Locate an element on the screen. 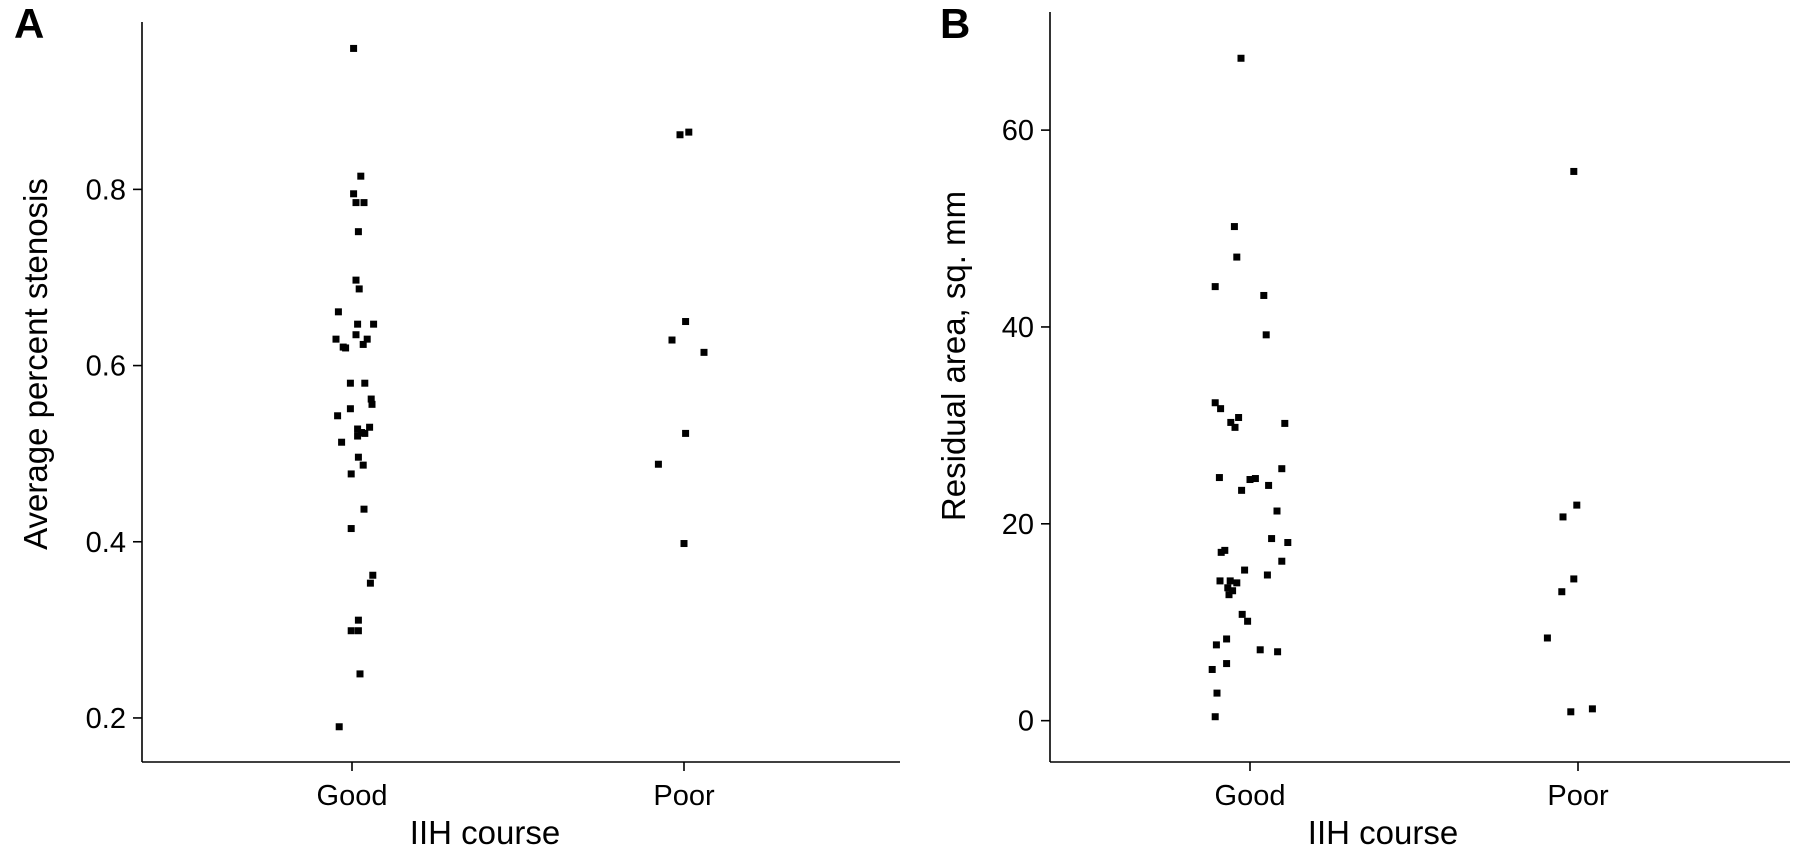 Image resolution: width=1800 pixels, height=862 pixels. panel-b-letter: B is located at coordinates (955, 23).